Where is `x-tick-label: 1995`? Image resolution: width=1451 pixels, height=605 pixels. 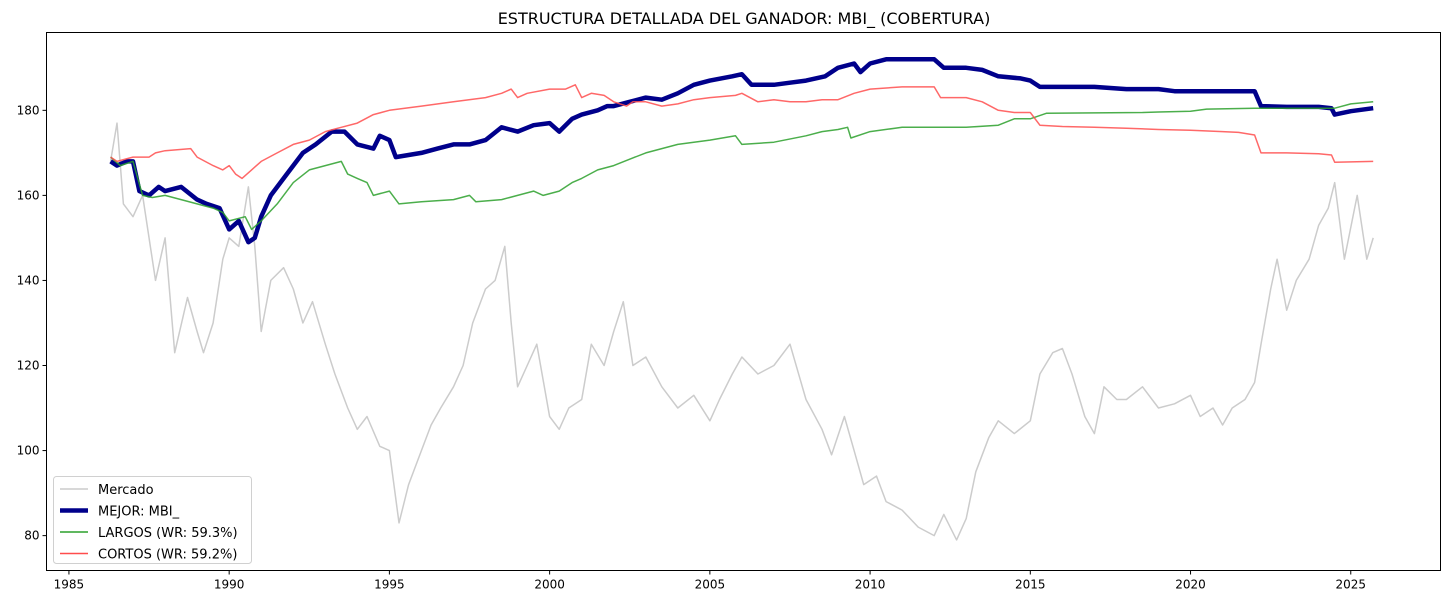 x-tick-label: 1995 is located at coordinates (389, 585).